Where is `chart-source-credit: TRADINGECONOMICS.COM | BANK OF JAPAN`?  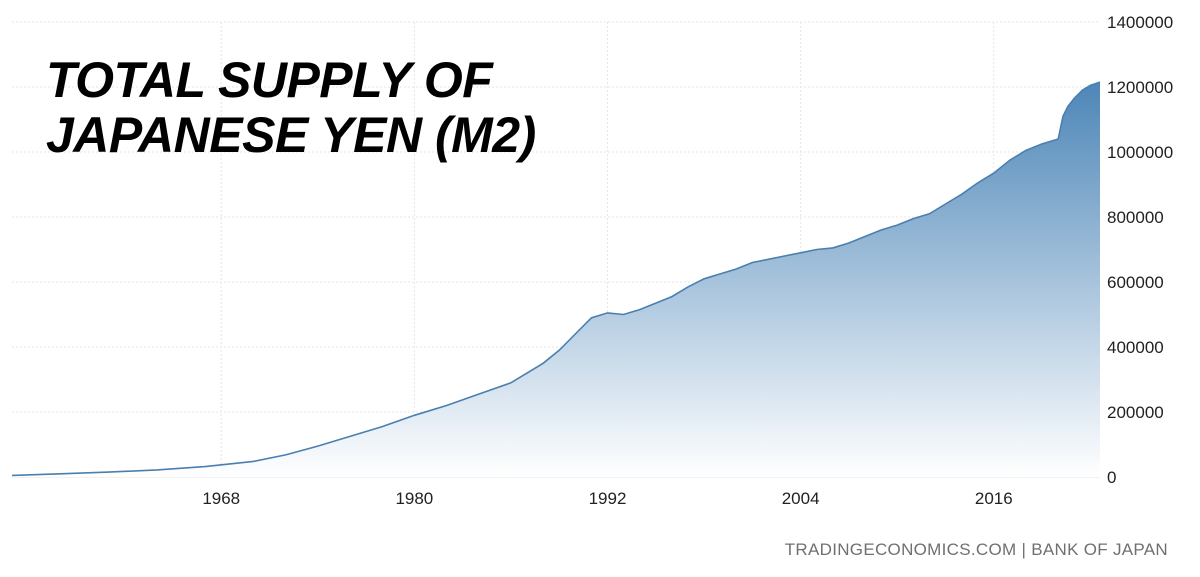 chart-source-credit: TRADINGECONOMICS.COM | BANK OF JAPAN is located at coordinates (976, 549).